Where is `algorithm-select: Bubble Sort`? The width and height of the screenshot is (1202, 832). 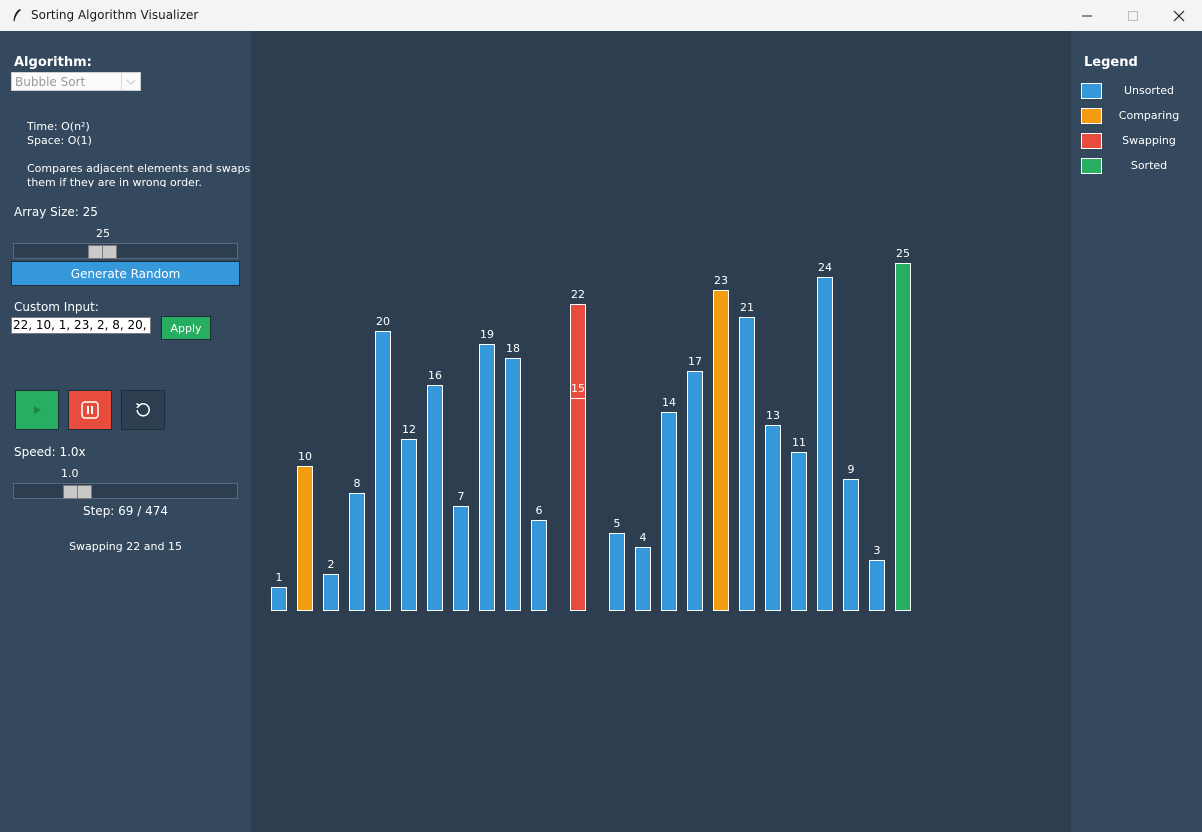 algorithm-select: Bubble Sort is located at coordinates (76, 81).